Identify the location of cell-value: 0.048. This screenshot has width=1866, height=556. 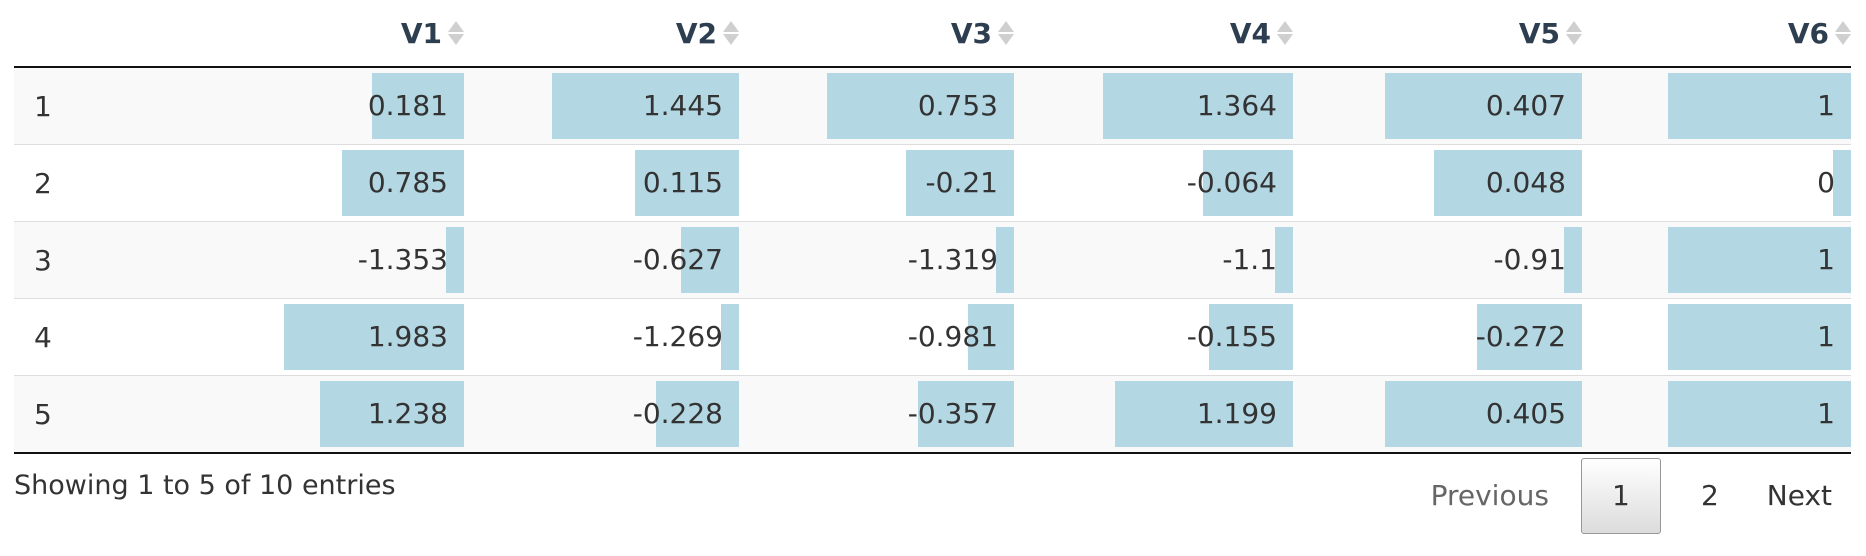
(1525, 182).